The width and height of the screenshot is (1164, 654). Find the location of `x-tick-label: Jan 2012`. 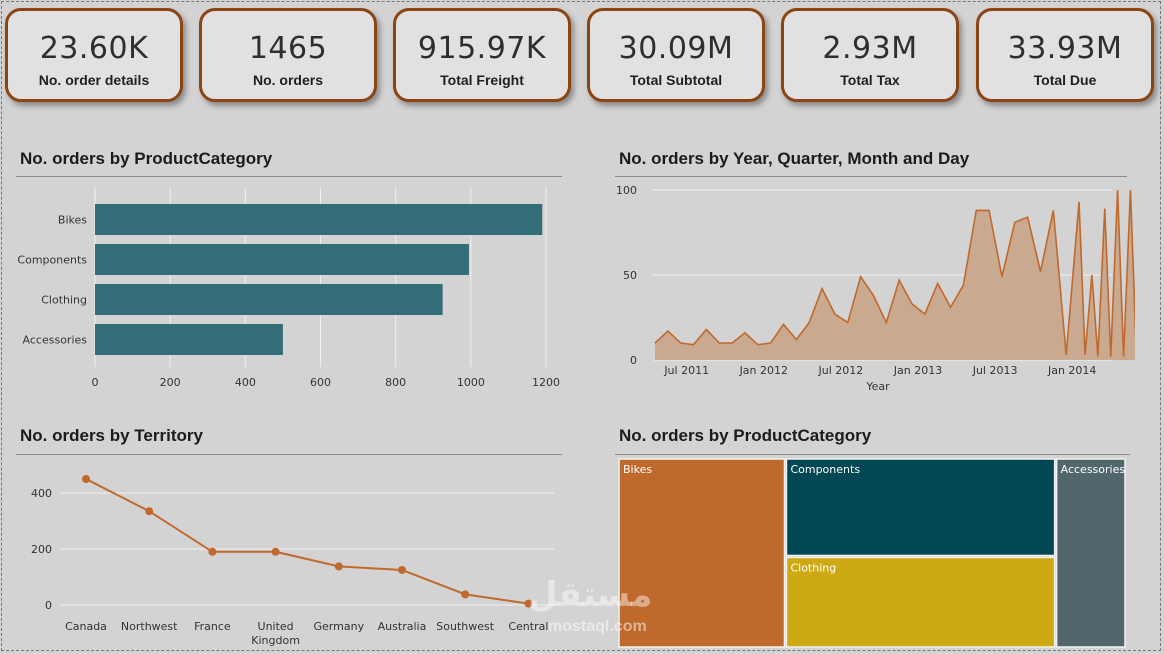

x-tick-label: Jan 2012 is located at coordinates (763, 370).